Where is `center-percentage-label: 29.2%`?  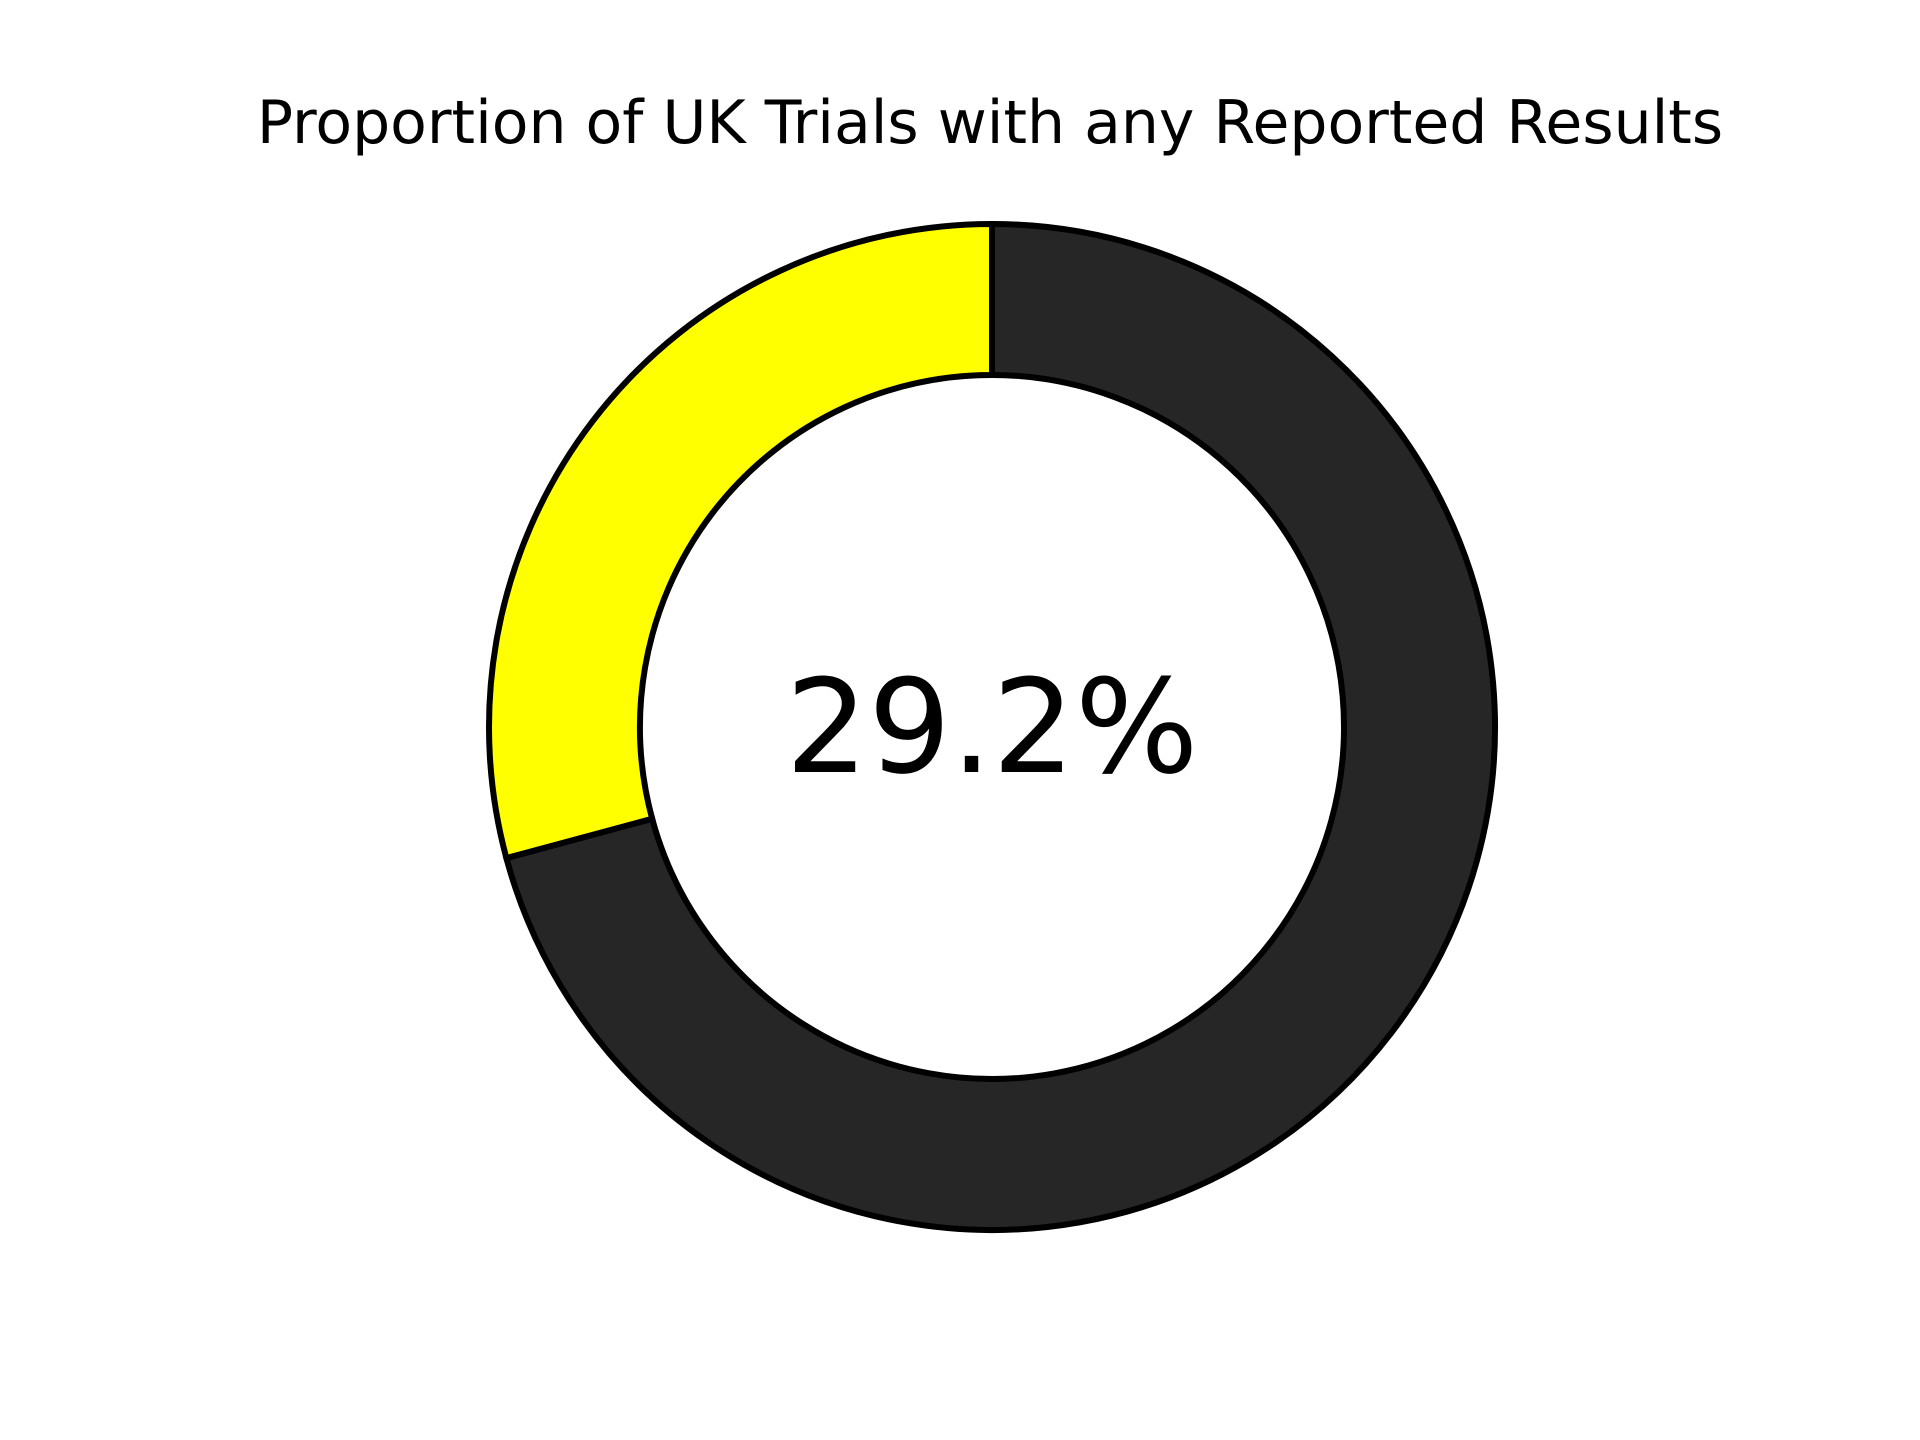
center-percentage-label: 29.2% is located at coordinates (992, 727).